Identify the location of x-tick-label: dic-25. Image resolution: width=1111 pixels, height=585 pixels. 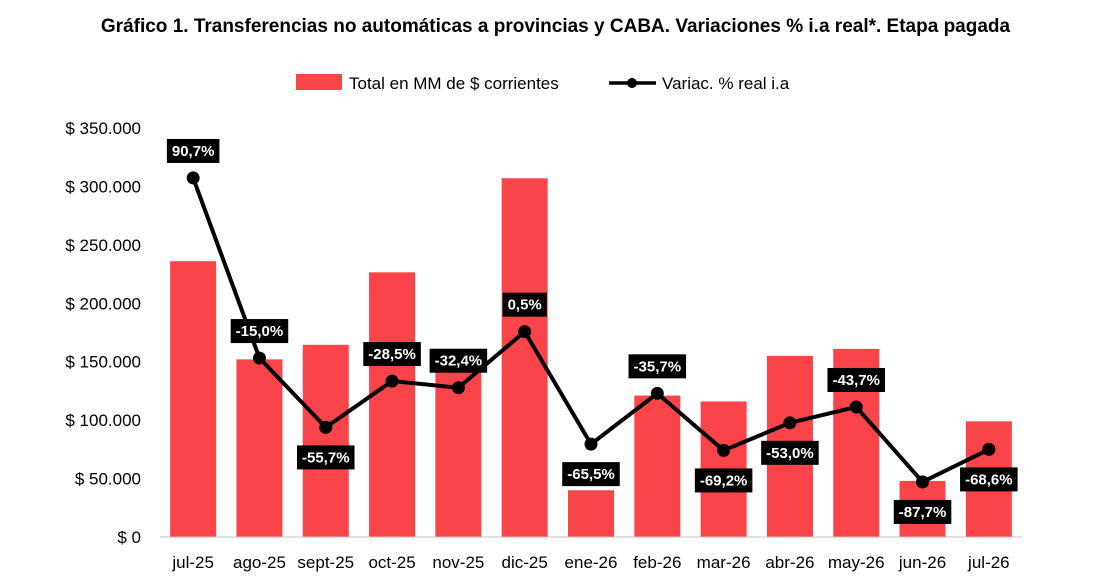
(525, 562).